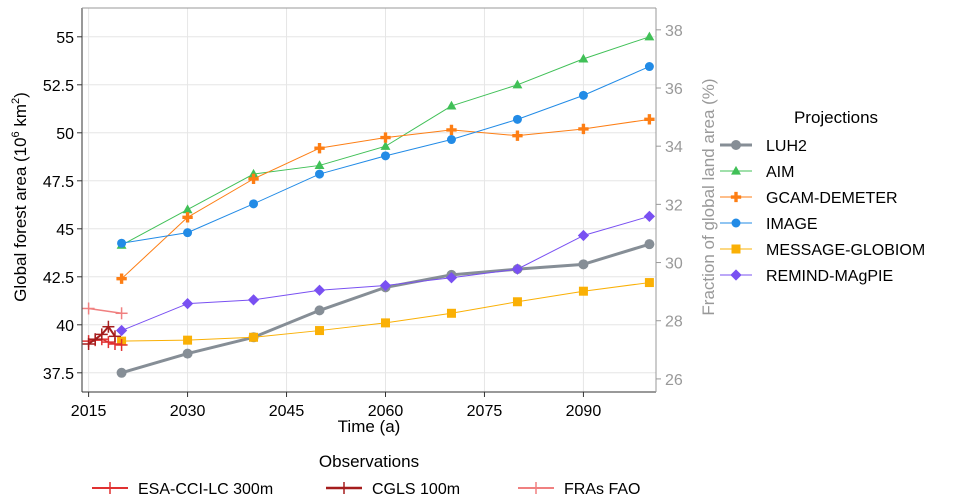 This screenshot has width=955, height=498. Describe the element at coordinates (416, 489) in the screenshot. I see `legend-label: CGLS 100m` at that location.